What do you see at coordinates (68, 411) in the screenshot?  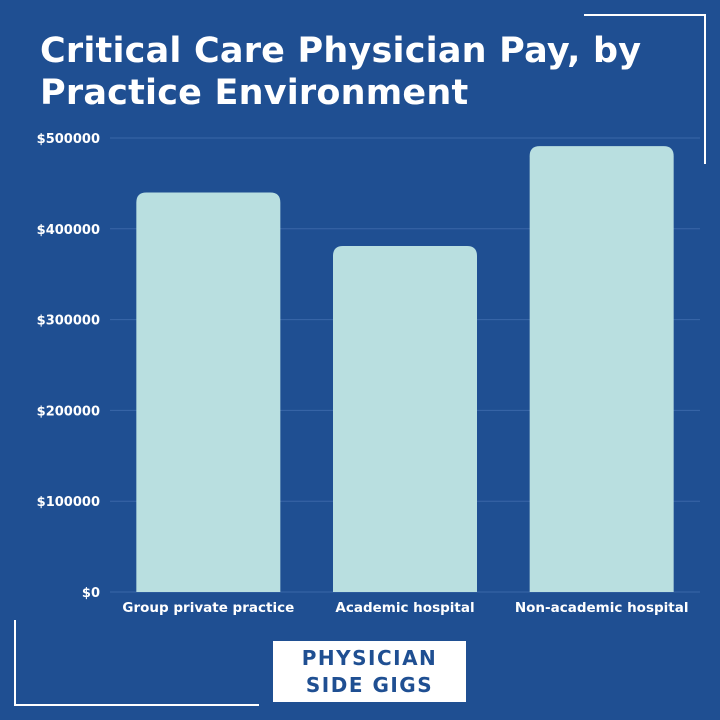 I see `y-tick-label: $200000` at bounding box center [68, 411].